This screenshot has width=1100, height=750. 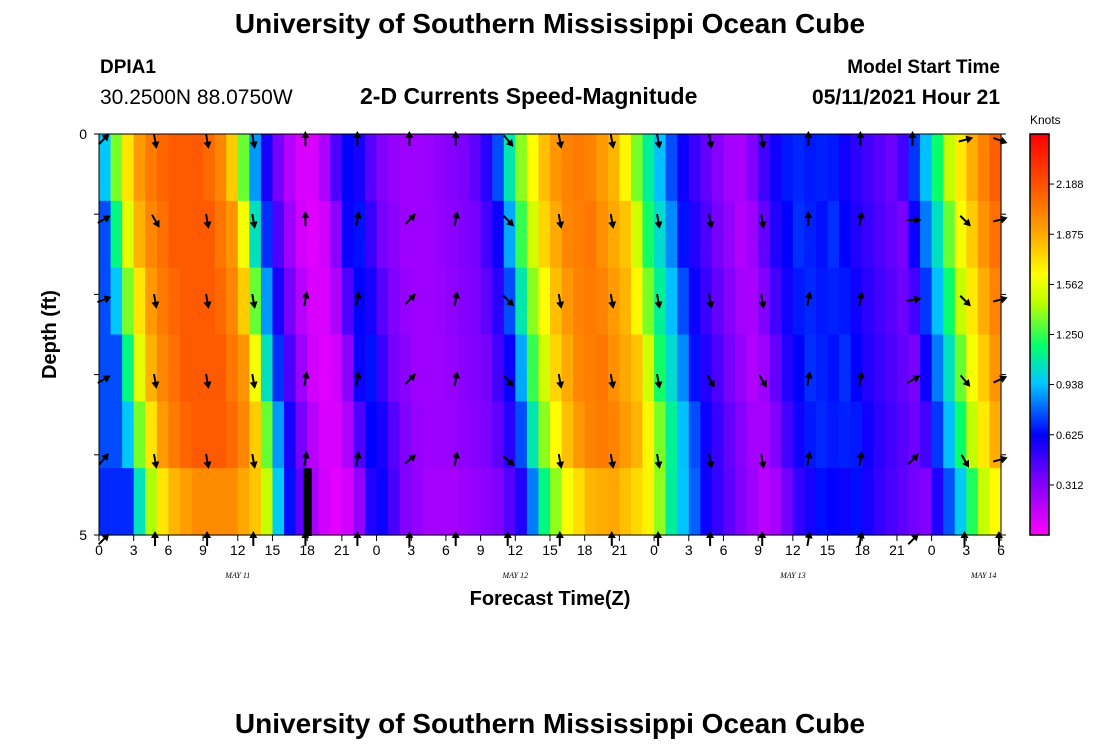 I want to click on x-tick-label: 9, so click(x=758, y=550).